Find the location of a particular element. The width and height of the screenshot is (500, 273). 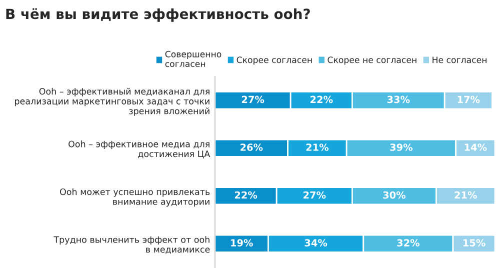

data-label: 34% is located at coordinates (316, 242).